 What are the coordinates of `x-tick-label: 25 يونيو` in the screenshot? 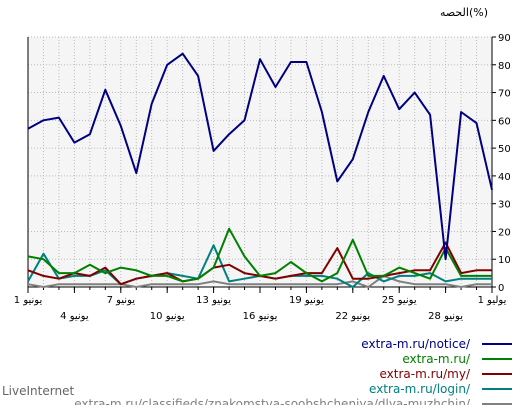 It's located at (399, 300).